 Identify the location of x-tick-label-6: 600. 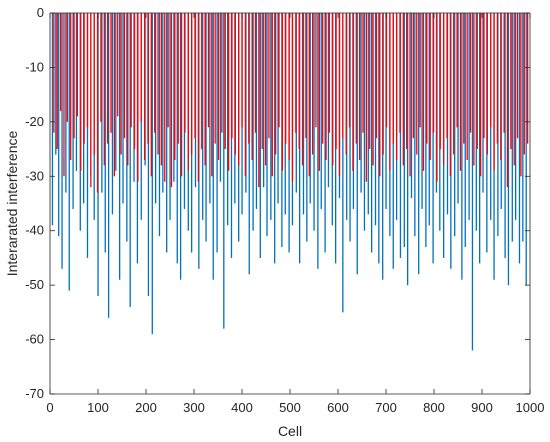
(338, 407).